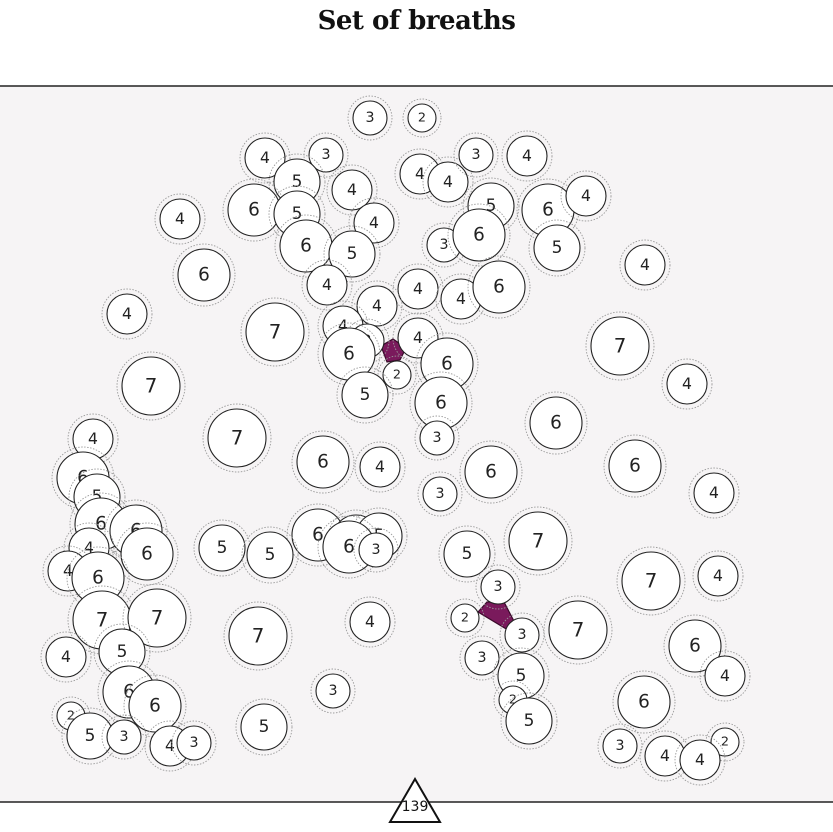 This screenshot has height=832, width=833. I want to click on page-number: 139, so click(415, 807).